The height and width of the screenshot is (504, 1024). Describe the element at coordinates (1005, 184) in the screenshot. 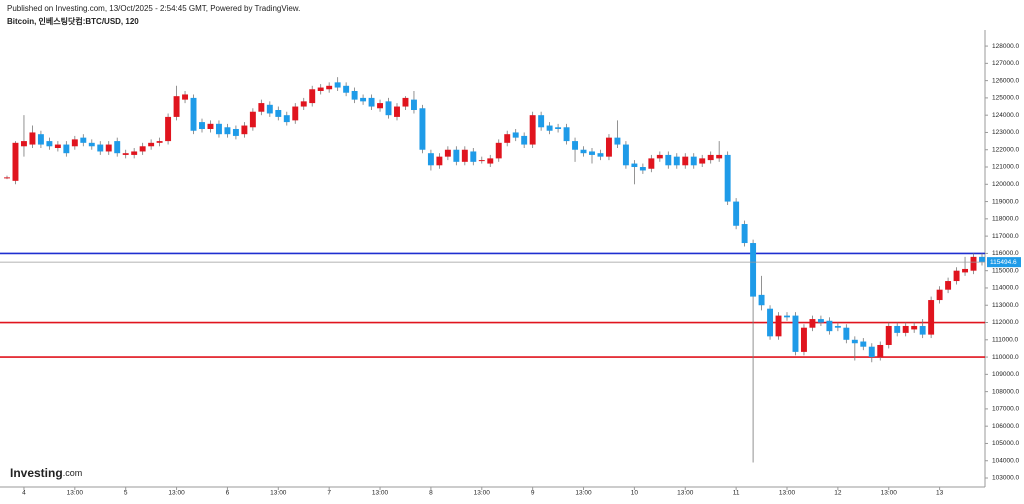

I see `y-tick-label: 120000.0` at that location.